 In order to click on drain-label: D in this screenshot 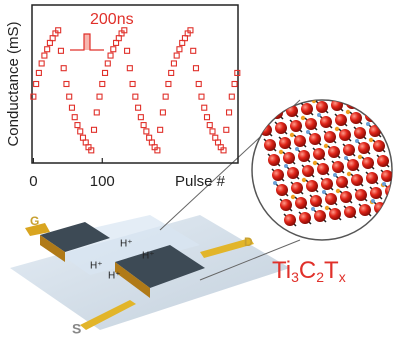, I will do `click(248, 242)`.